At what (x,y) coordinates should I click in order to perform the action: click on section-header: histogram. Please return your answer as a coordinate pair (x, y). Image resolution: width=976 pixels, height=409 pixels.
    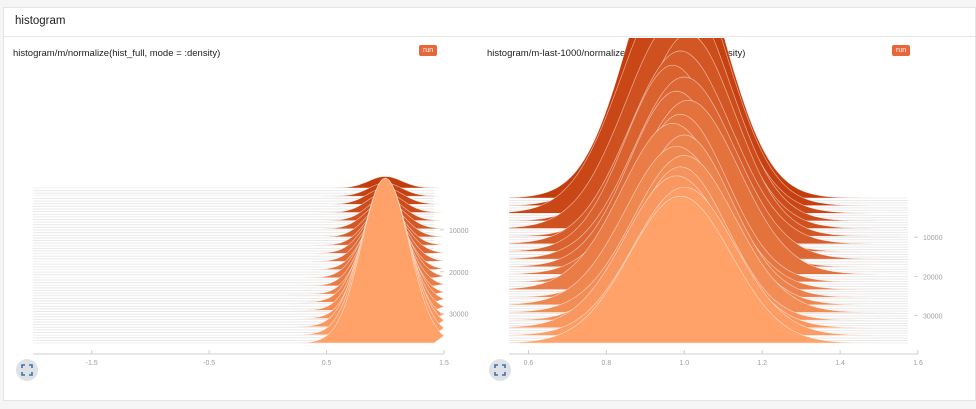
    Looking at the image, I should click on (489, 22).